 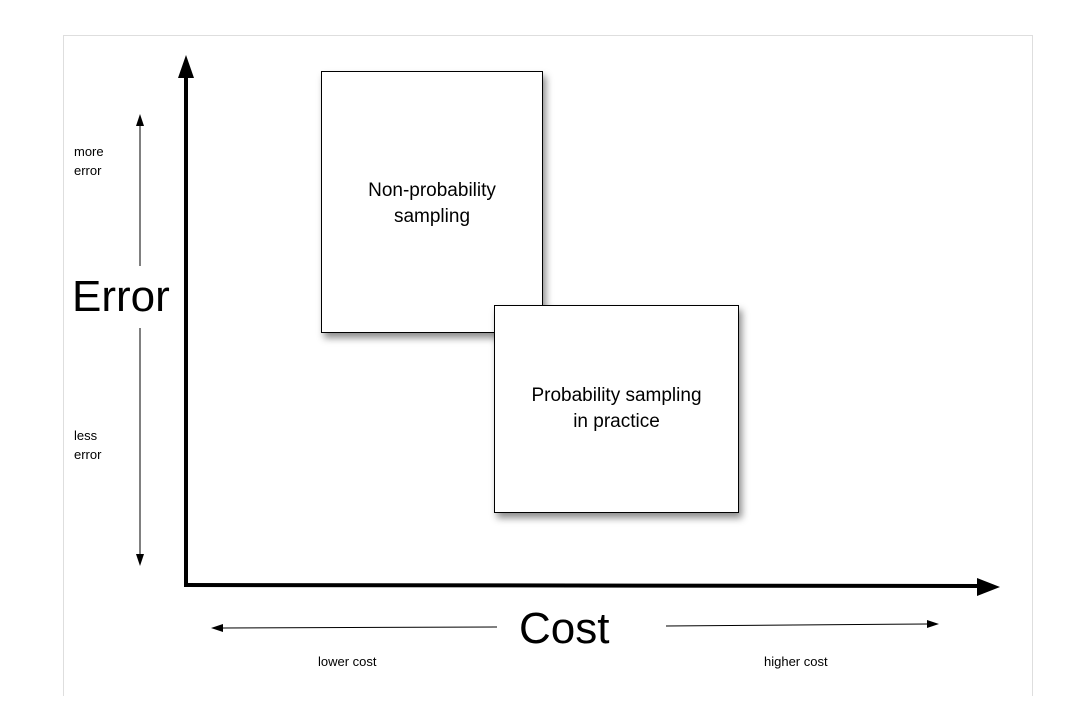 I want to click on error-scale-down-arrowhead, so click(x=140, y=560).